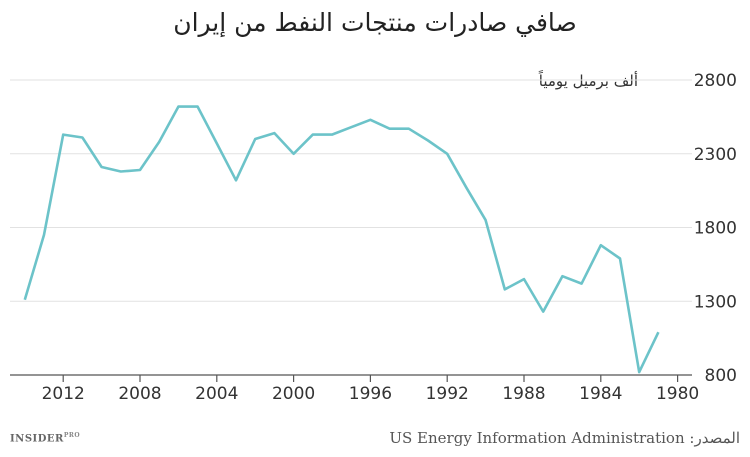 This screenshot has width=750, height=457. I want to click on x-tick-label: 1988, so click(523, 394).